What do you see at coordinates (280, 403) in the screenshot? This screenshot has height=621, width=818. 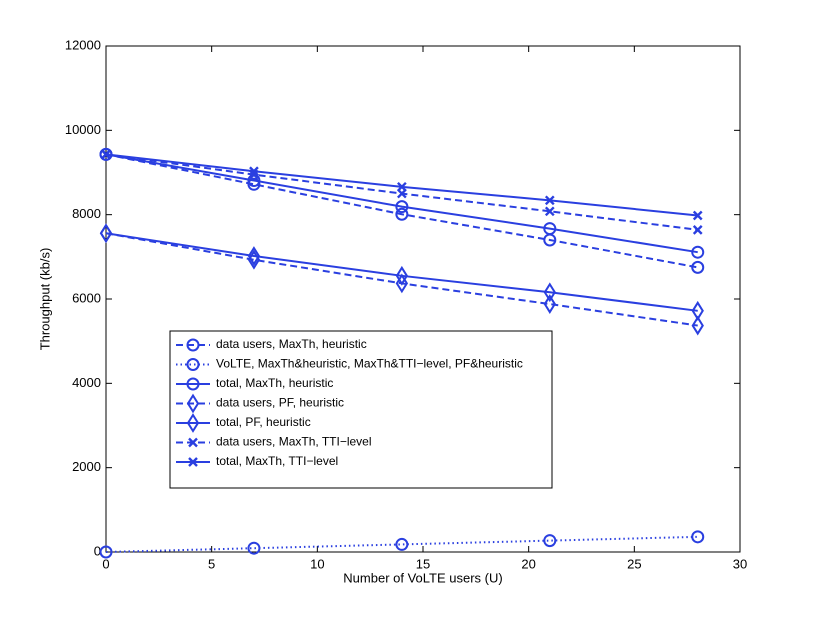 I see `legend-label: data users, PF, heuristic` at bounding box center [280, 403].